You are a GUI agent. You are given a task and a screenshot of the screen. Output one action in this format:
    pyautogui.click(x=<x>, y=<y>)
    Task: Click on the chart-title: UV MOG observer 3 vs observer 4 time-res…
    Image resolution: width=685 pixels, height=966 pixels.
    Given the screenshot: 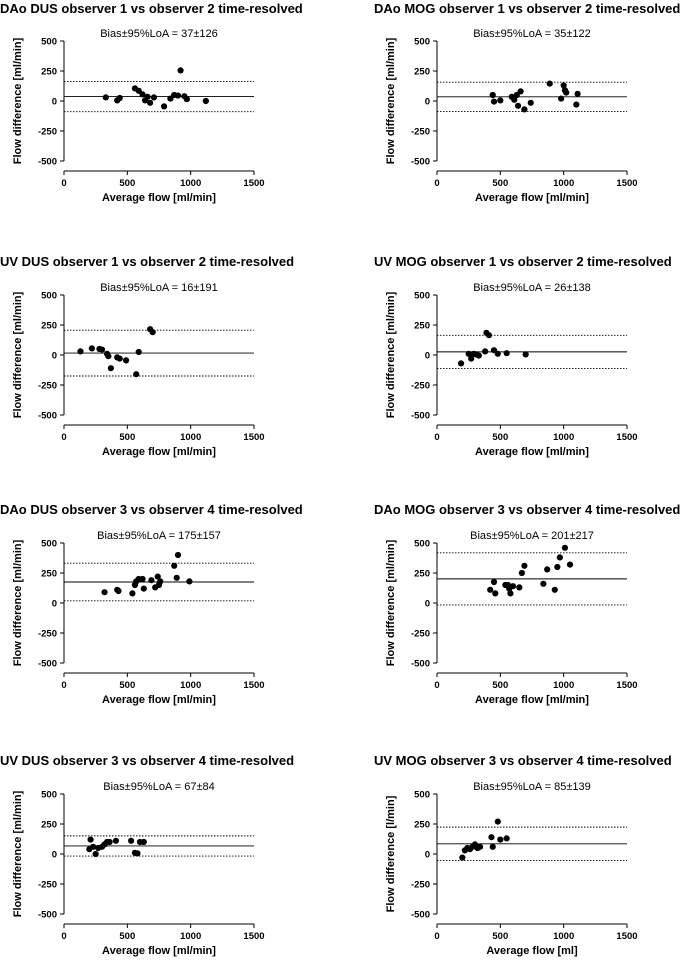 What is the action you would take?
    pyautogui.click(x=523, y=760)
    